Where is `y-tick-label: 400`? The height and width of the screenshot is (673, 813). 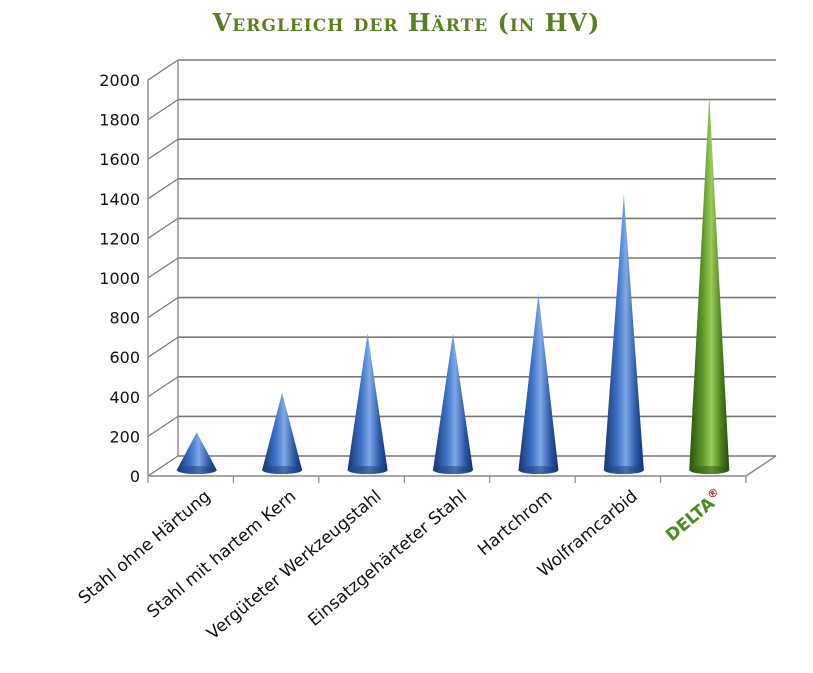 y-tick-label: 400 is located at coordinates (124, 397).